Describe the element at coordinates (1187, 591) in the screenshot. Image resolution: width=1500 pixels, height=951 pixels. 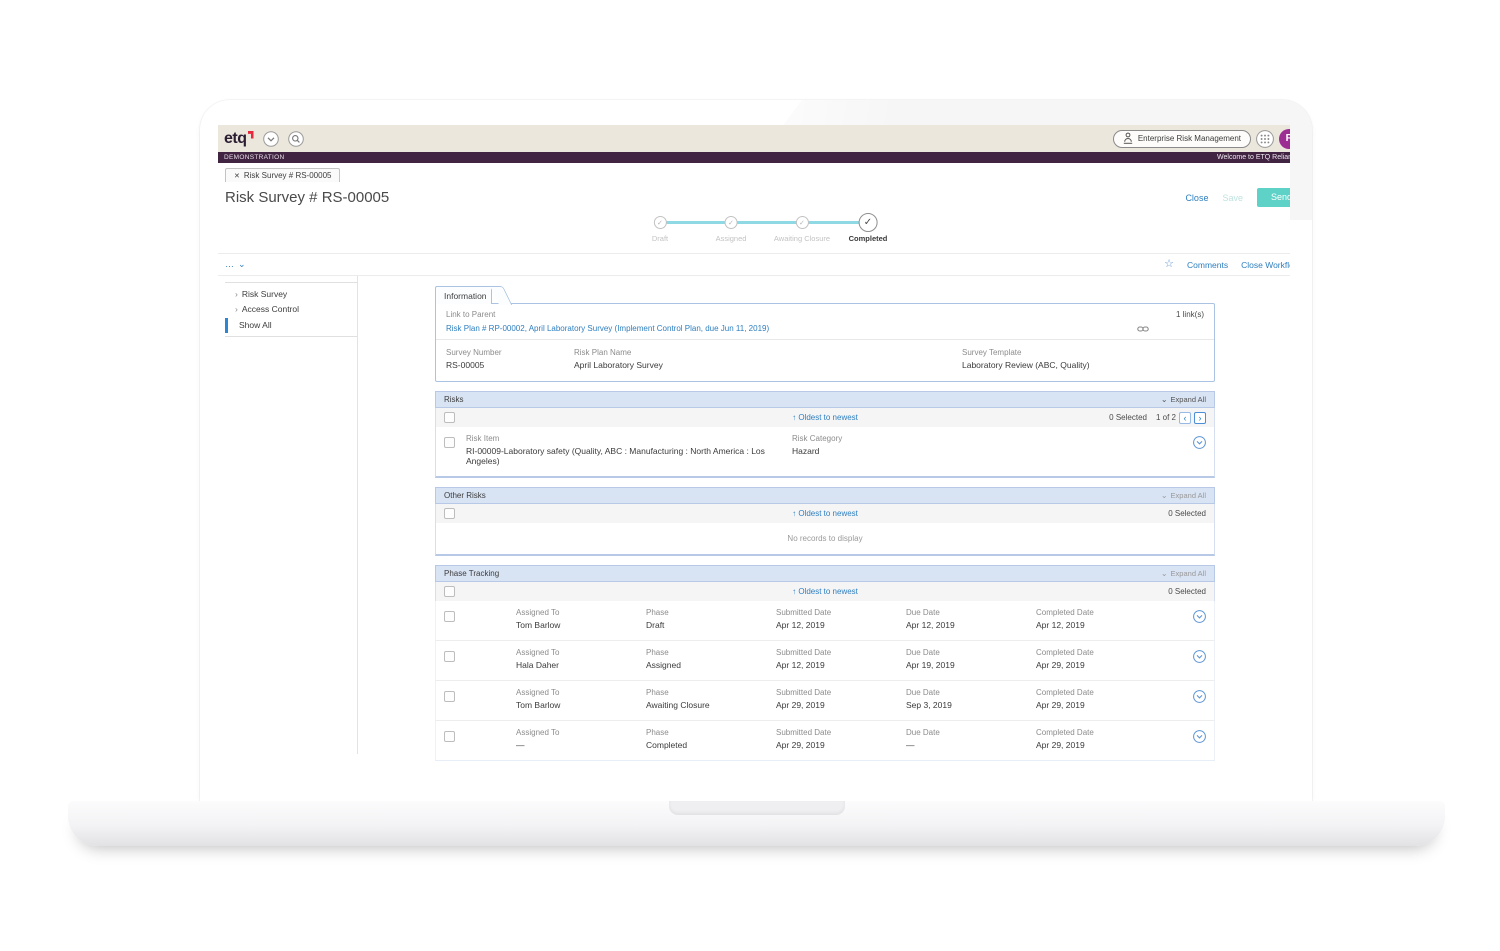
I see `phase-tracking-selection-info: 0 Selected` at that location.